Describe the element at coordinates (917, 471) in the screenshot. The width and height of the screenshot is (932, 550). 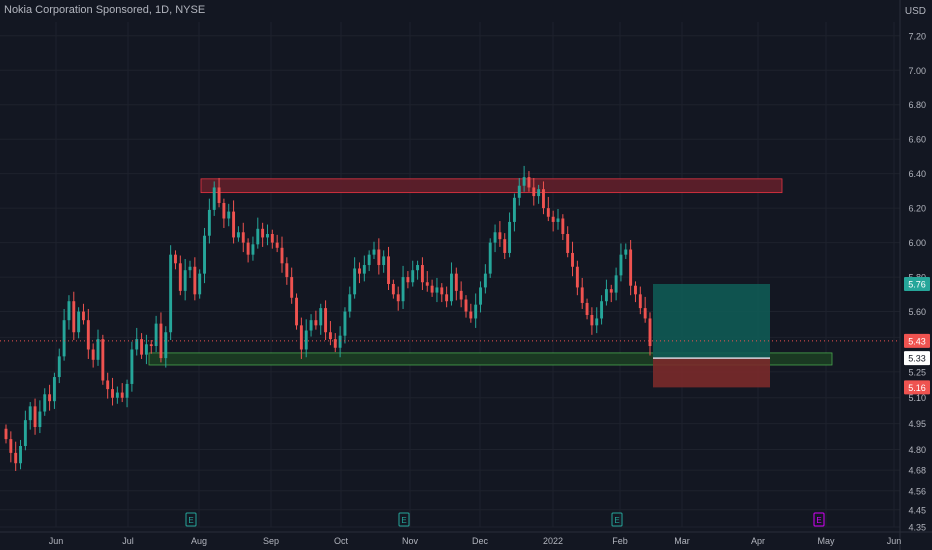
I see `y-tick-label: 4.68` at that location.